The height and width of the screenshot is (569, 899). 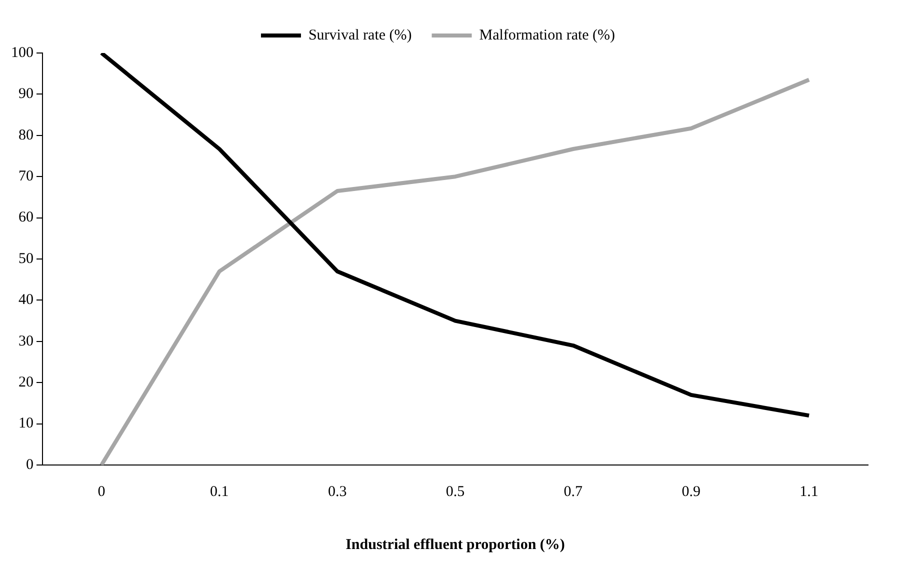 What do you see at coordinates (26, 258) in the screenshot?
I see `y-tick-label: 50` at bounding box center [26, 258].